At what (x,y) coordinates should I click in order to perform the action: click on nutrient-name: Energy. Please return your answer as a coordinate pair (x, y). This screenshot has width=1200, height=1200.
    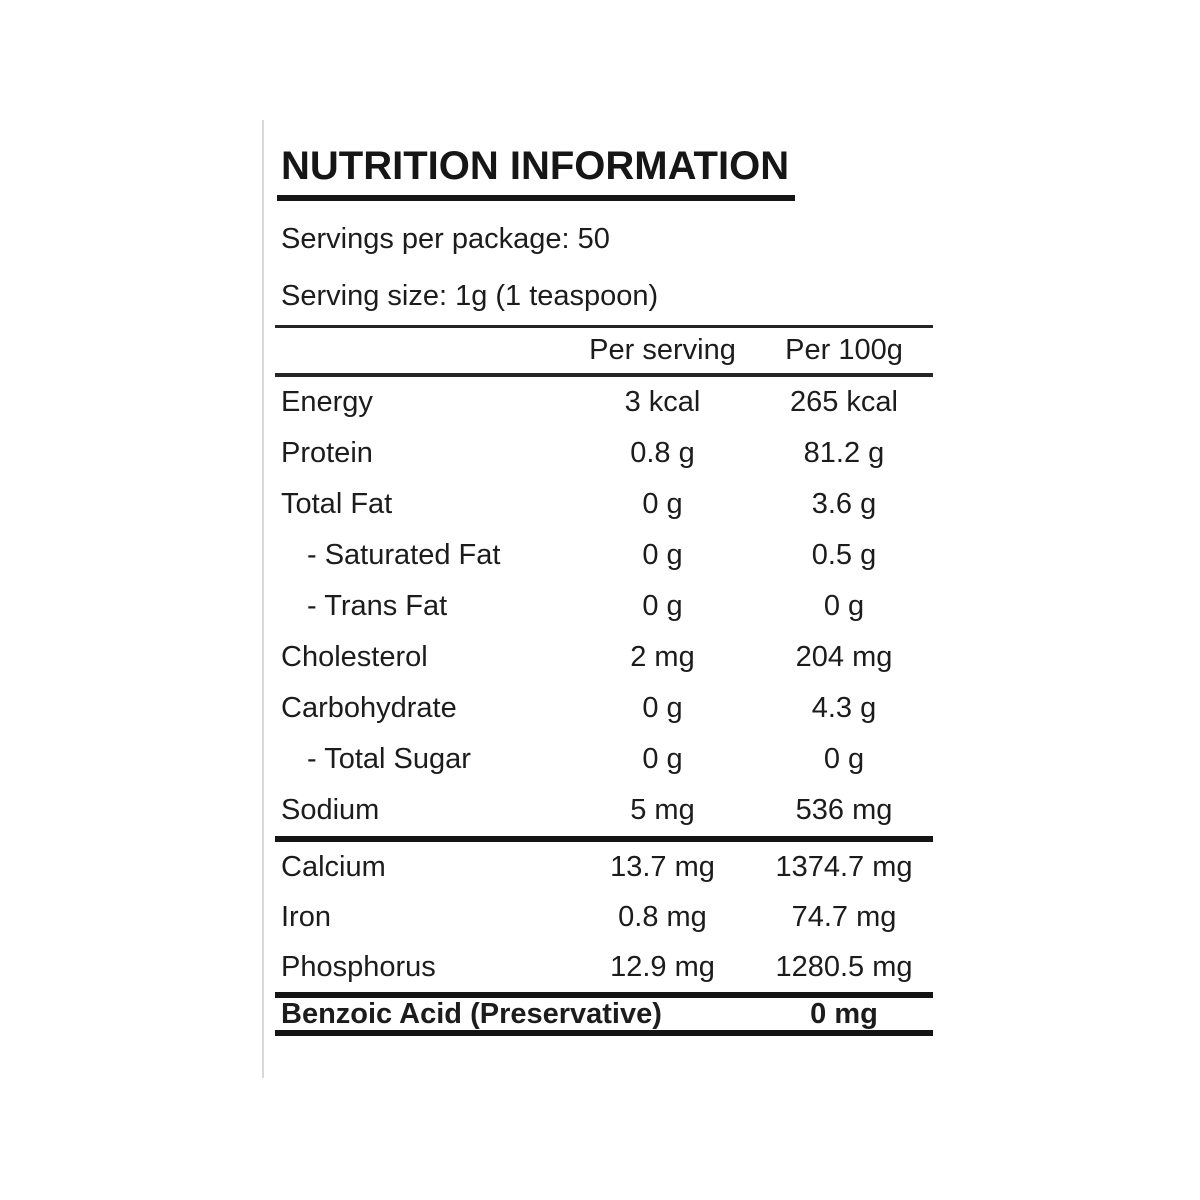
    Looking at the image, I should click on (327, 402).